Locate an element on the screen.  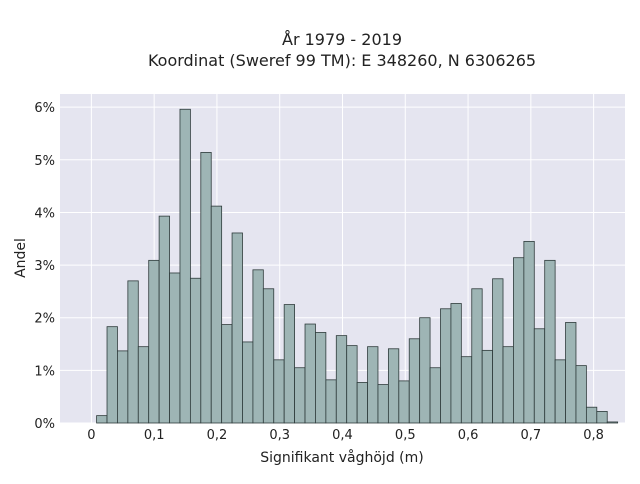
x-tick-label: 0 is located at coordinates (91, 435).